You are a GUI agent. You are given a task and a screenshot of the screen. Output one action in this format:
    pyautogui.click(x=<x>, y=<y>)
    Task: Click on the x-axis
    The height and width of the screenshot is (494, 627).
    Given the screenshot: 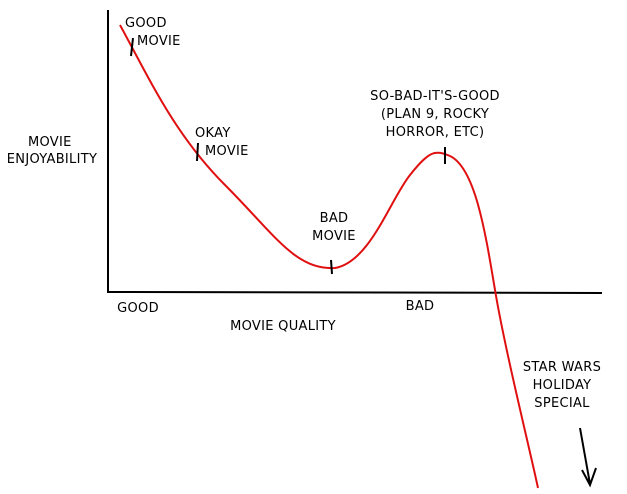 What is the action you would take?
    pyautogui.click(x=355, y=292)
    